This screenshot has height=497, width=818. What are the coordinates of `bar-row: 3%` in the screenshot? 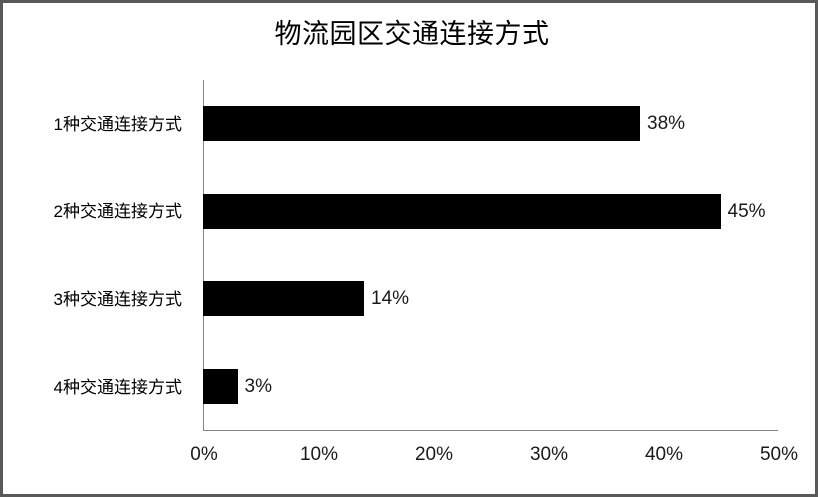 It's located at (490, 387).